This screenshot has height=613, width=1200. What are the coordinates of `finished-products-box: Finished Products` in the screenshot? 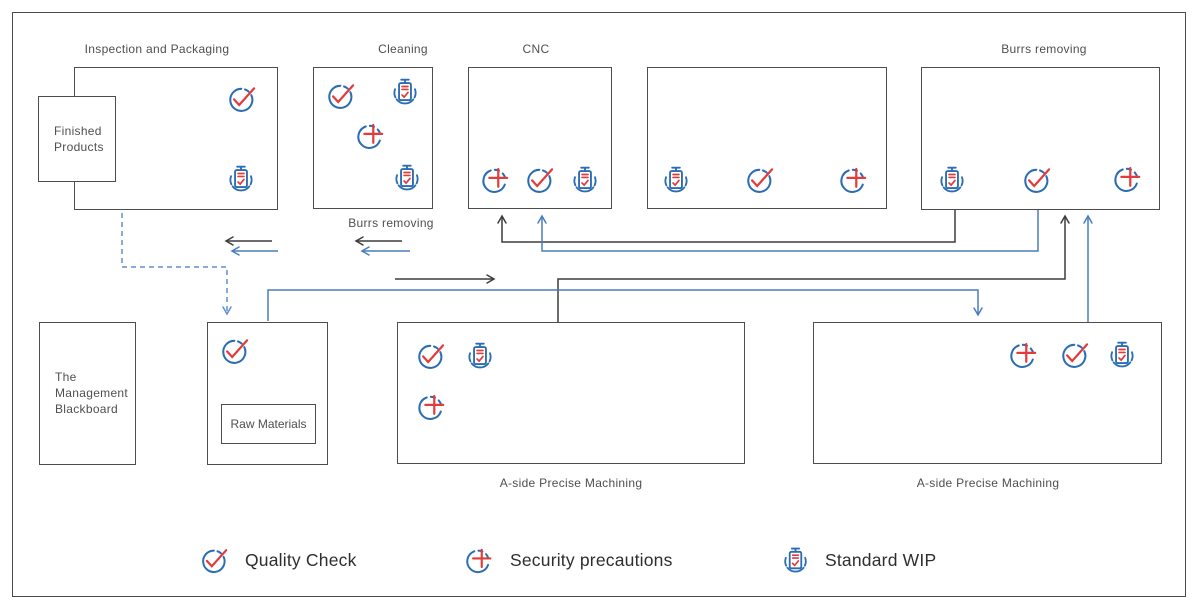 It's located at (77, 139).